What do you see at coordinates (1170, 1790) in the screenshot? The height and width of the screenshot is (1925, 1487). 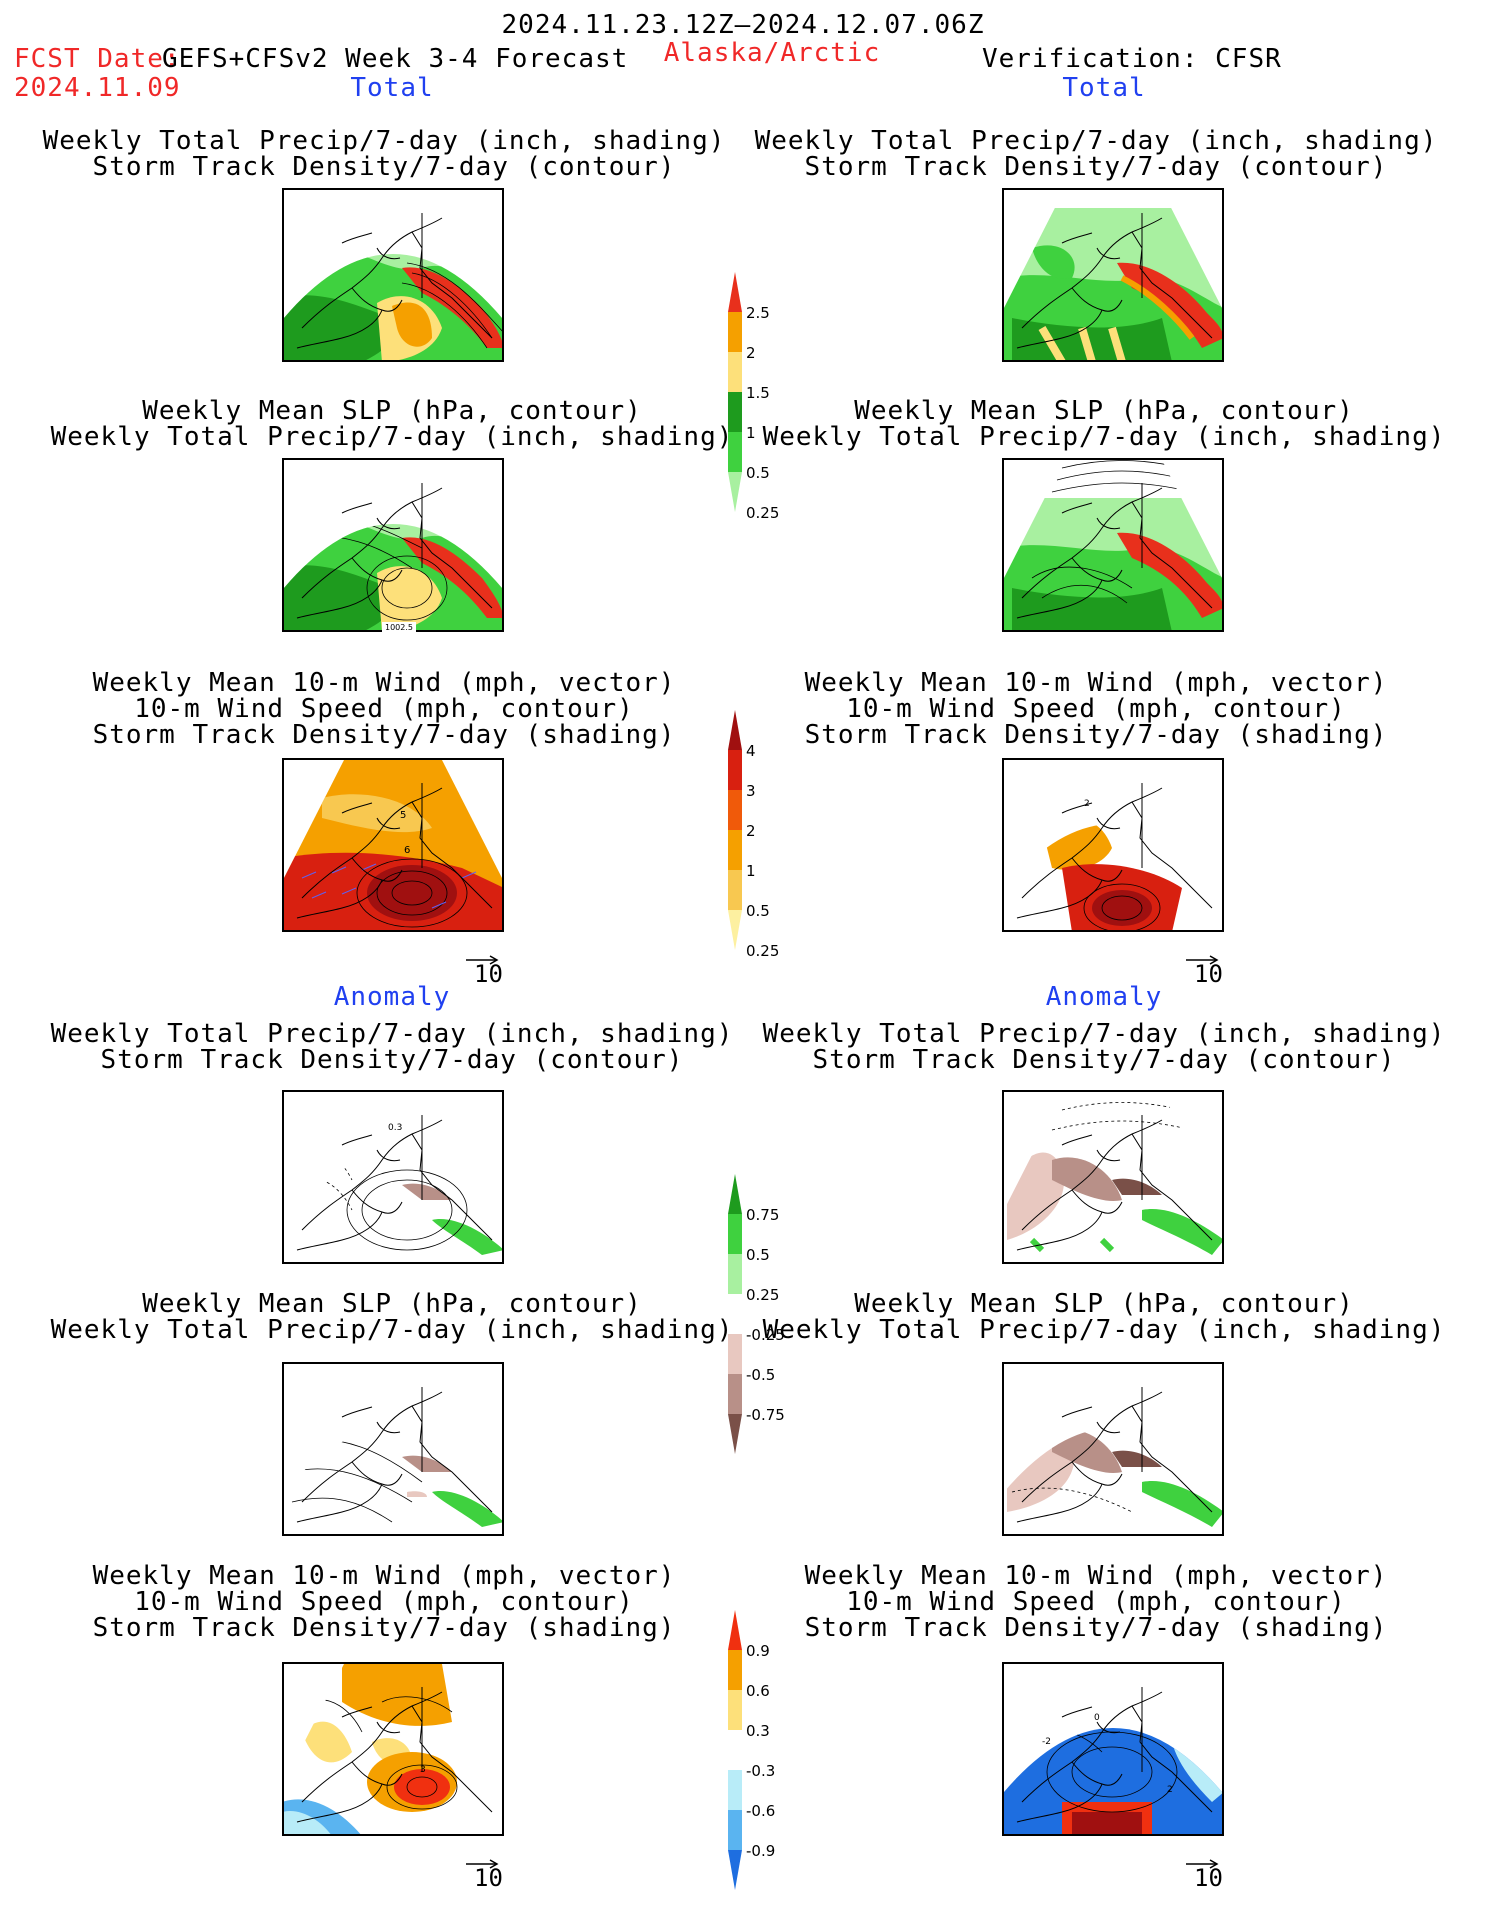 I see `wind-anom-verif-label-c: 2` at bounding box center [1170, 1790].